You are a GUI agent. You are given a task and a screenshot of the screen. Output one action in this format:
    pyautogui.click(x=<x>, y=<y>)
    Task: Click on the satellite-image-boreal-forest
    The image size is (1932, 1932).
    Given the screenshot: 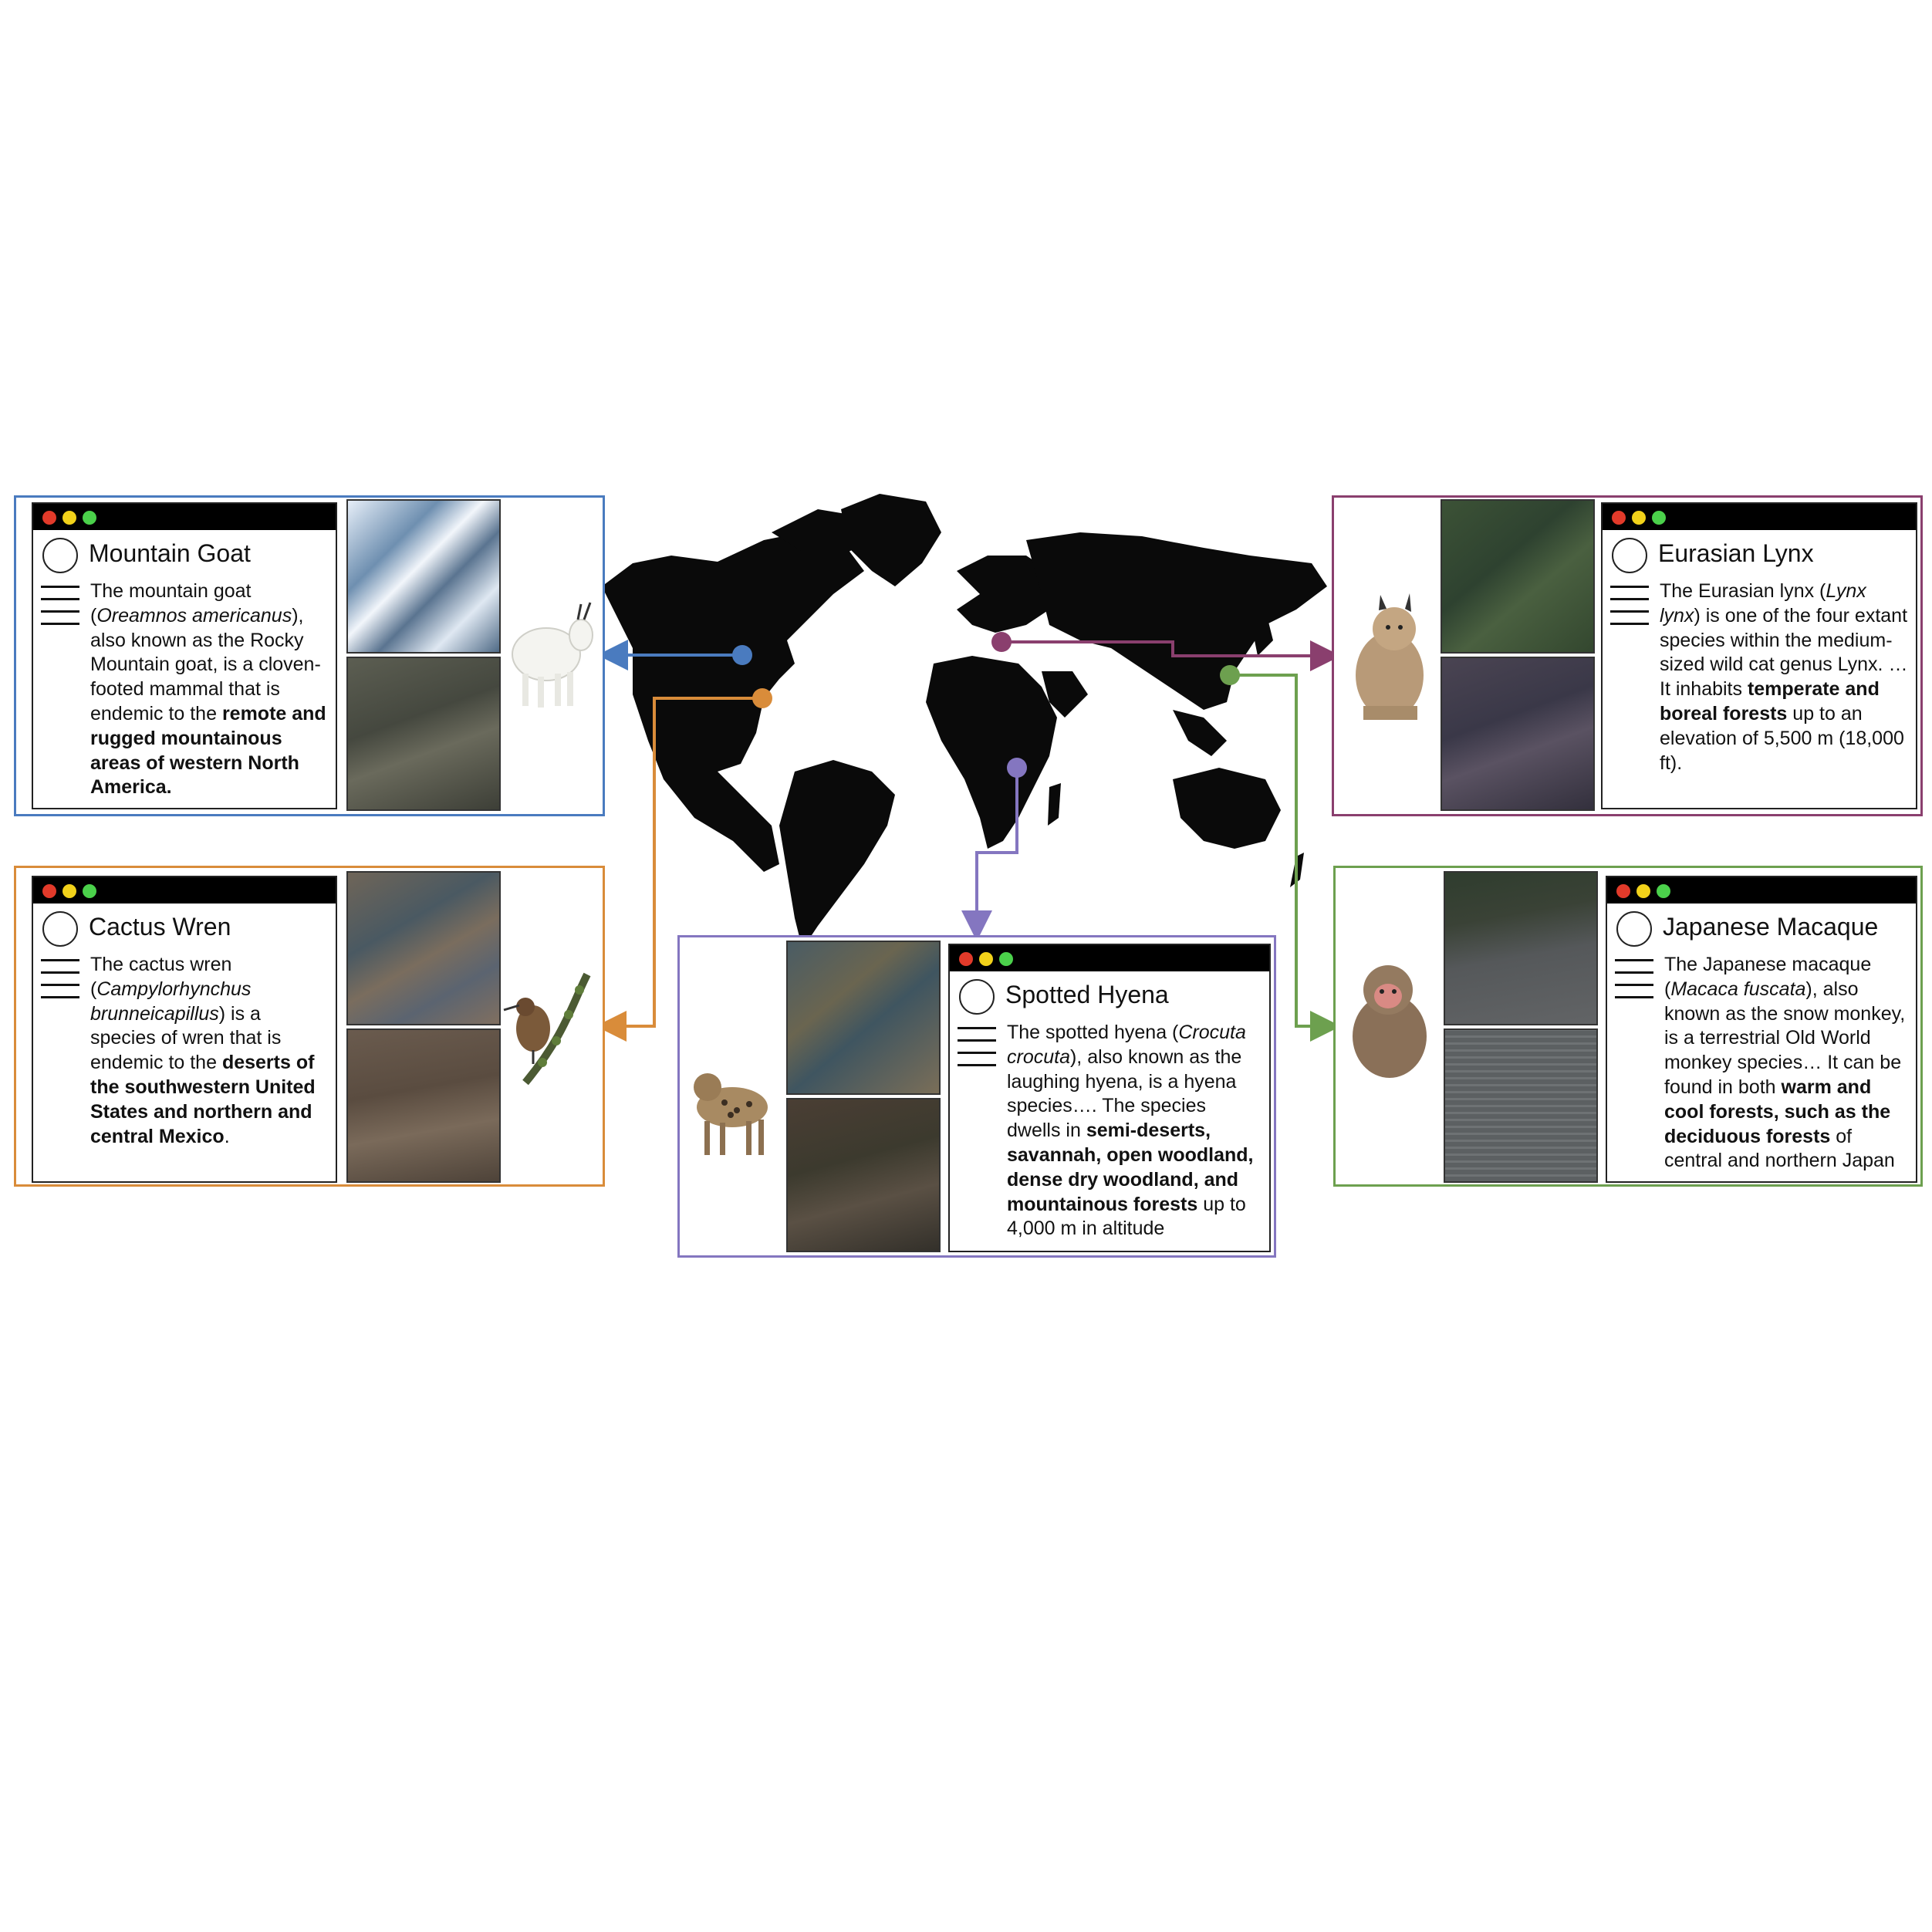 What is the action you would take?
    pyautogui.click(x=1518, y=734)
    